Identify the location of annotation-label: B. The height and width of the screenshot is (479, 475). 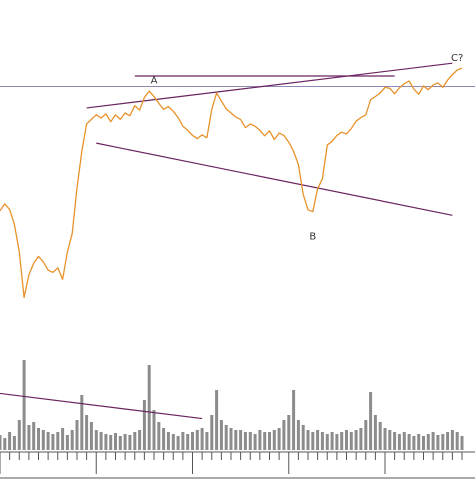
(312, 236).